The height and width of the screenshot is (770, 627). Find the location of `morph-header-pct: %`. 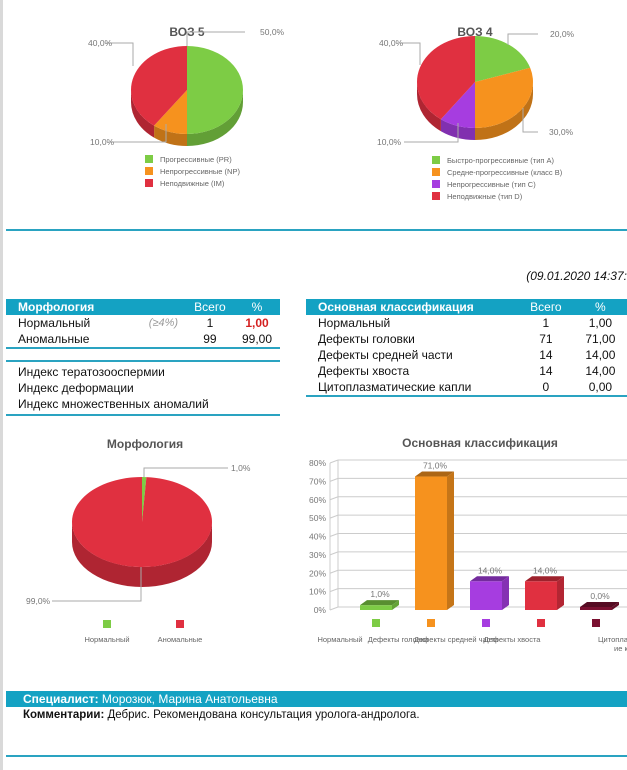

morph-header-pct: % is located at coordinates (257, 307).